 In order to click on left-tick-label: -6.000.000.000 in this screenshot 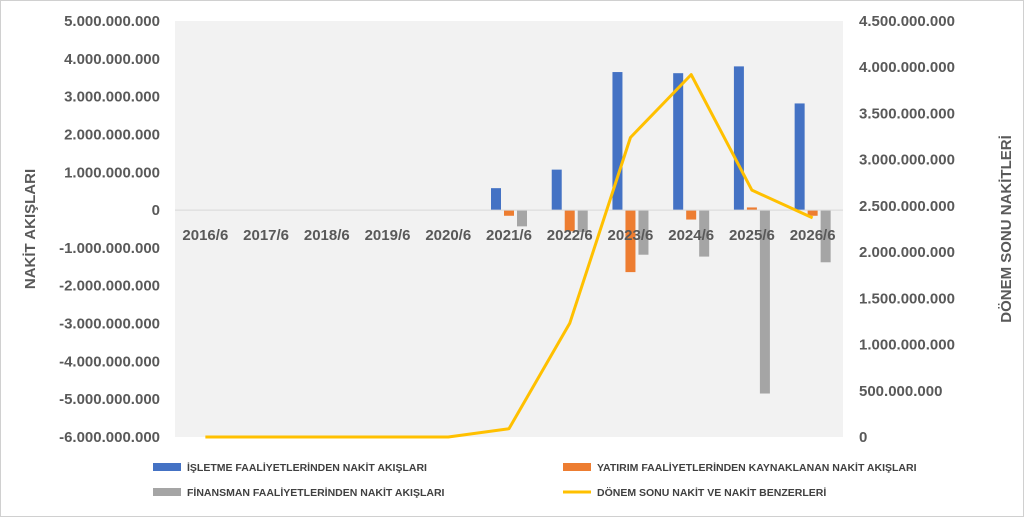, I will do `click(109, 437)`.